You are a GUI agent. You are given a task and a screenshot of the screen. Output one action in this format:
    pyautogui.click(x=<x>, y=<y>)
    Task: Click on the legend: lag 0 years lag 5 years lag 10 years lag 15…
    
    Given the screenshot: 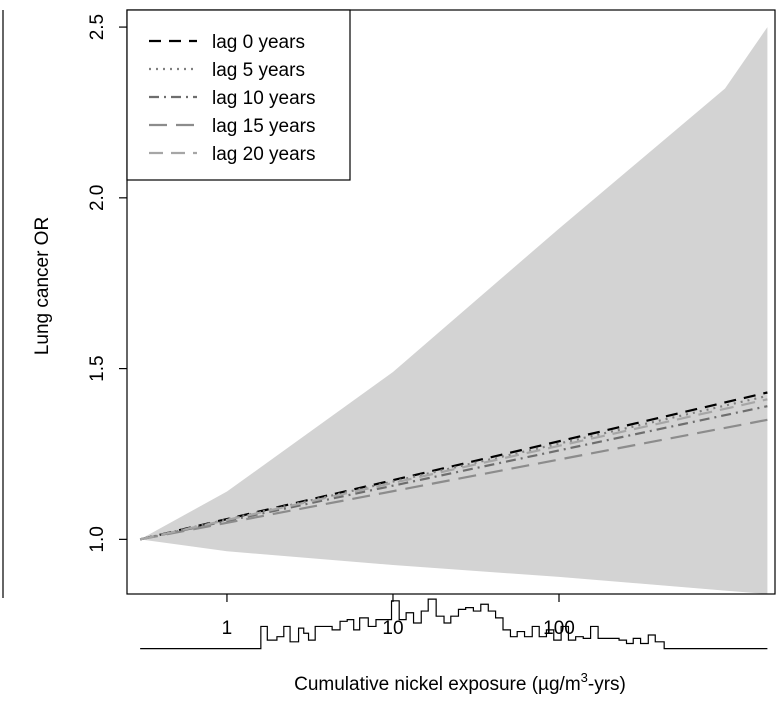 What is the action you would take?
    pyautogui.click(x=238, y=95)
    